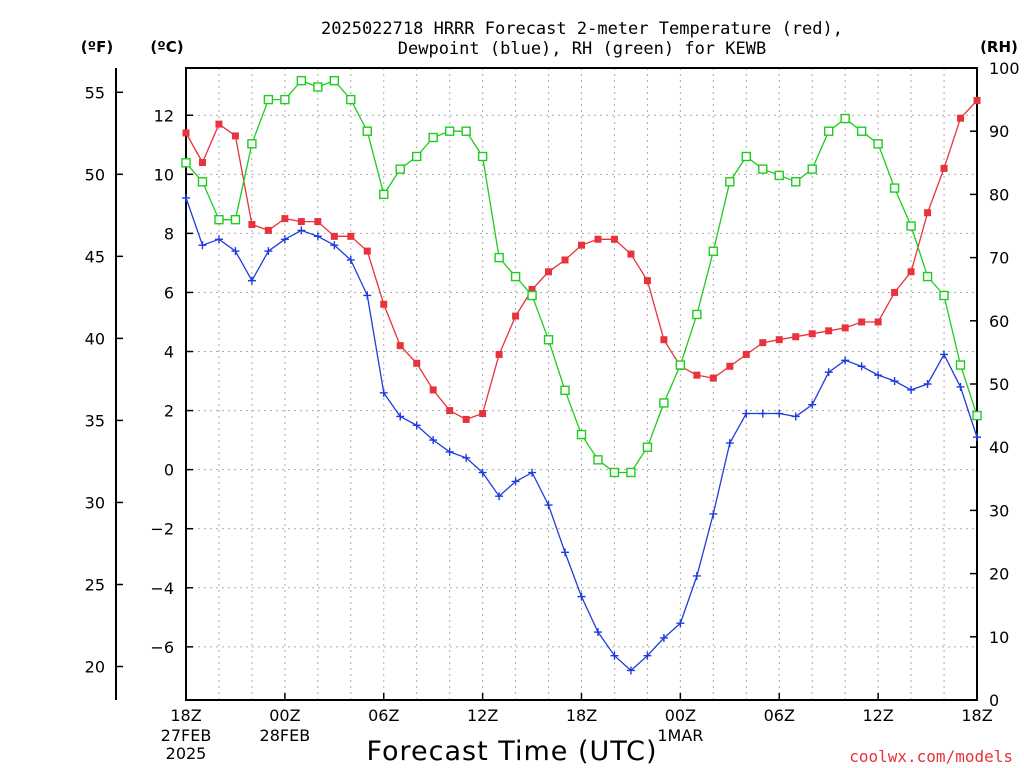 The image size is (1024, 768). What do you see at coordinates (185, 715) in the screenshot?
I see `x-tick-label: 18Z` at bounding box center [185, 715].